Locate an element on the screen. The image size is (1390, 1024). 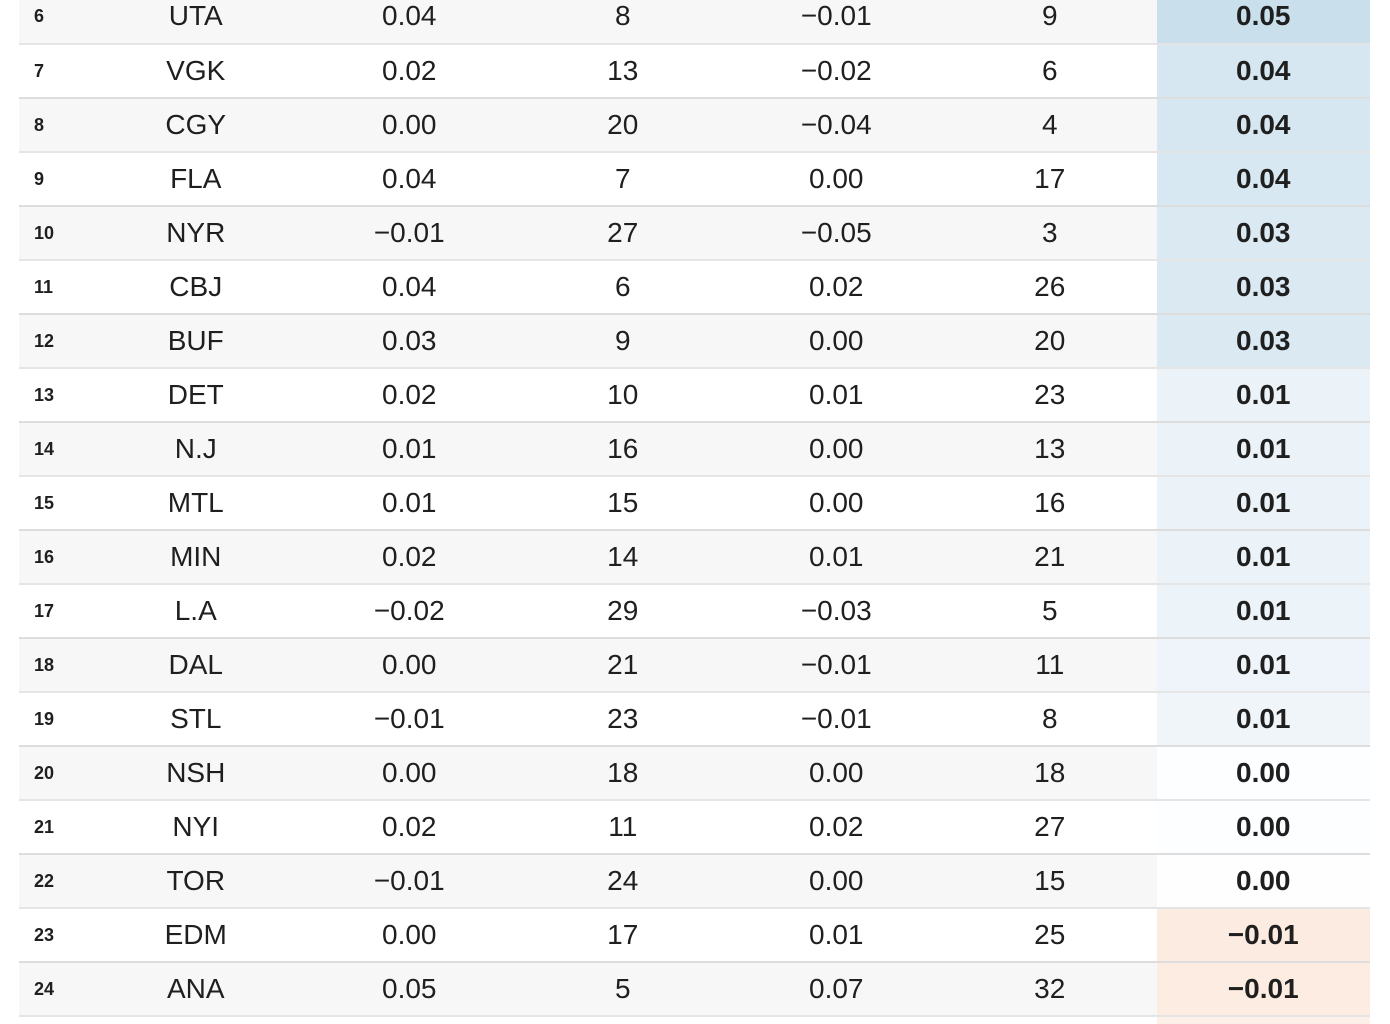
stat-value-cell: −0.05 is located at coordinates (836, 232).